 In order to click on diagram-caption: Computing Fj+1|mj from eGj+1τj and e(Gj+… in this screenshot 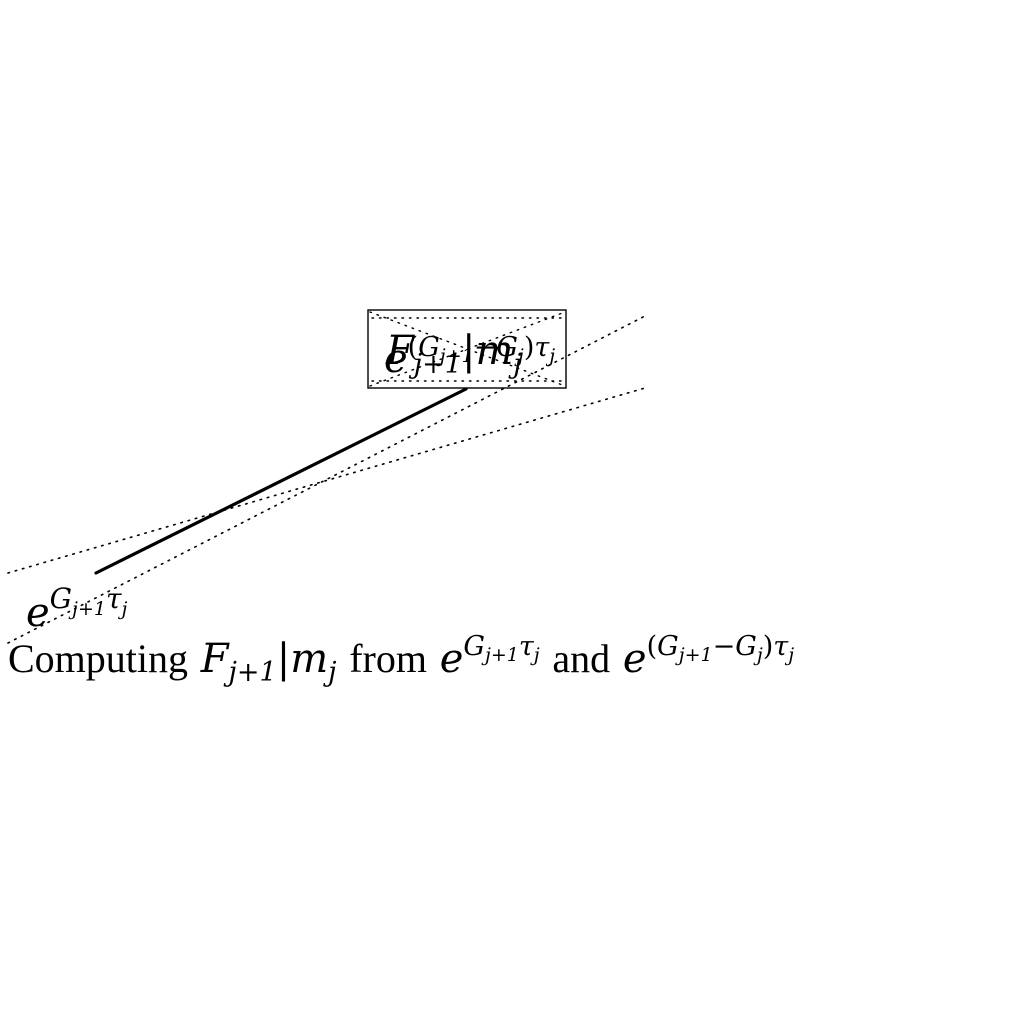, I will do `click(401, 659)`.